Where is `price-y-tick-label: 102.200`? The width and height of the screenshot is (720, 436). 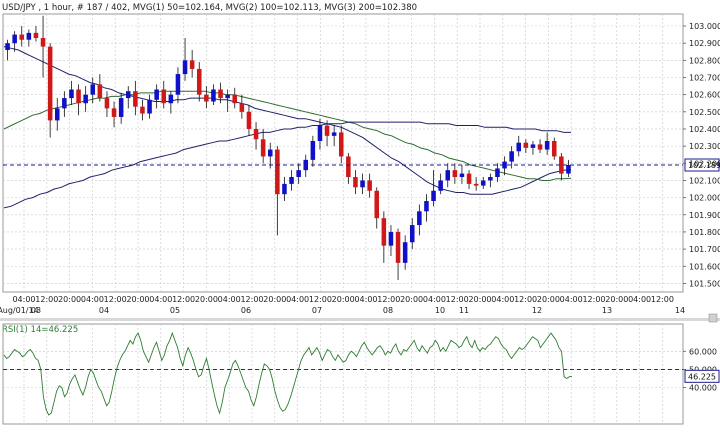
price-y-tick-label: 102.200 is located at coordinates (704, 163).